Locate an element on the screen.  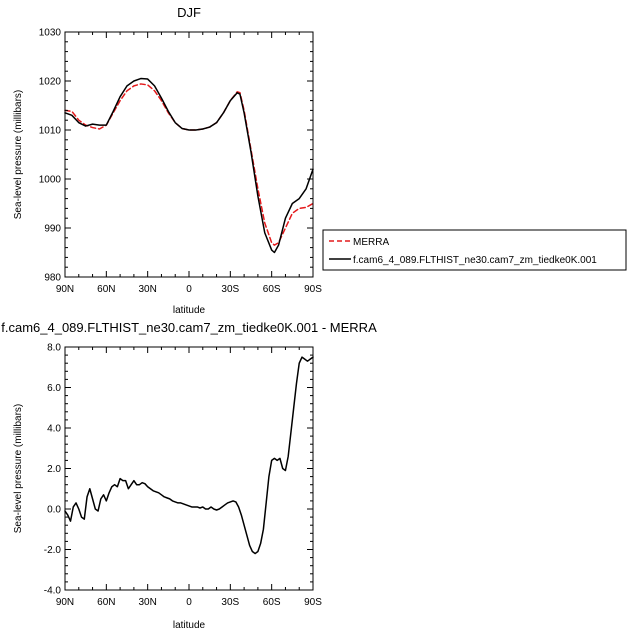
bottom-y-tick-label: 6.0 is located at coordinates (54, 388).